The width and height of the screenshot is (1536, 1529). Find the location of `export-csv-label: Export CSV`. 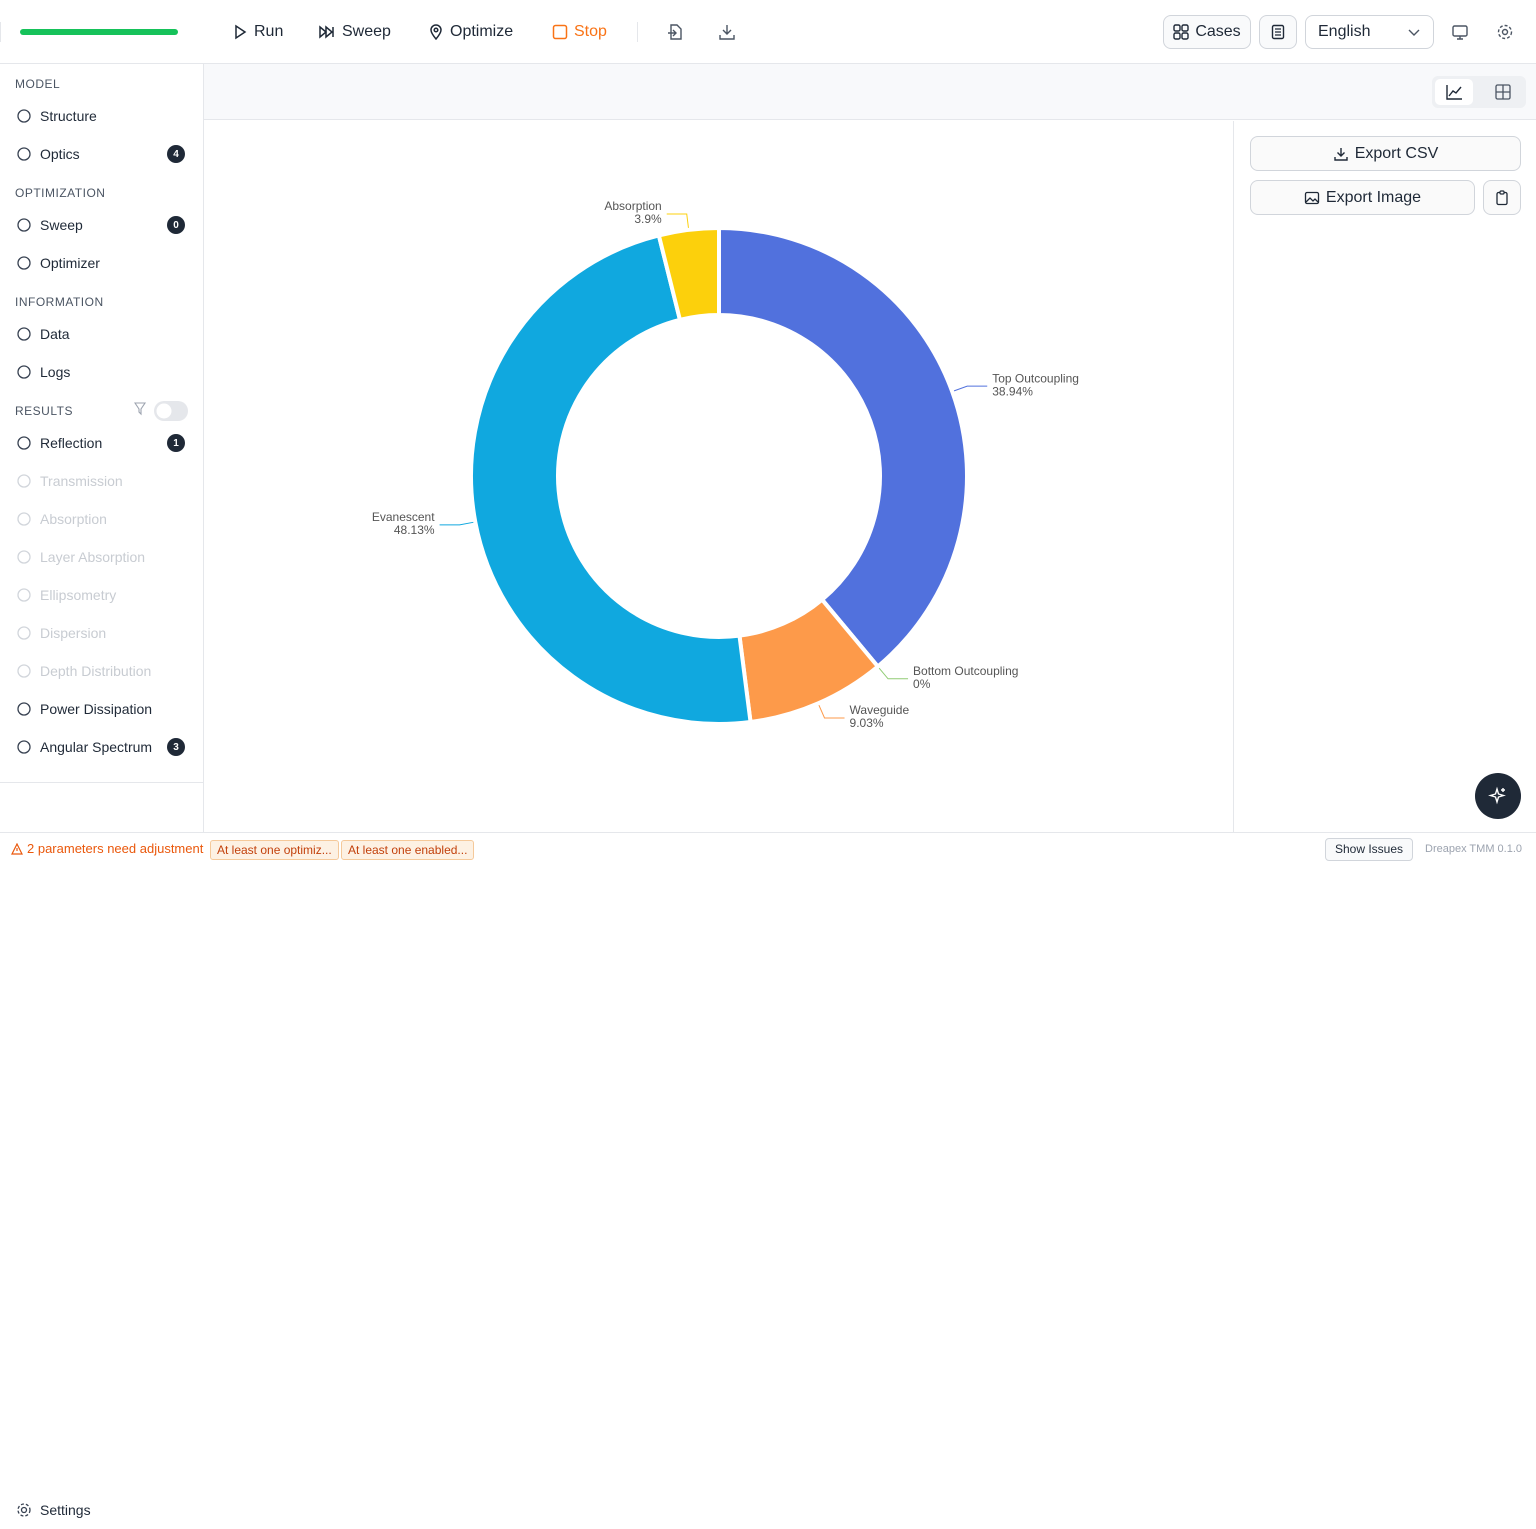

export-csv-label: Export CSV is located at coordinates (1396, 153).